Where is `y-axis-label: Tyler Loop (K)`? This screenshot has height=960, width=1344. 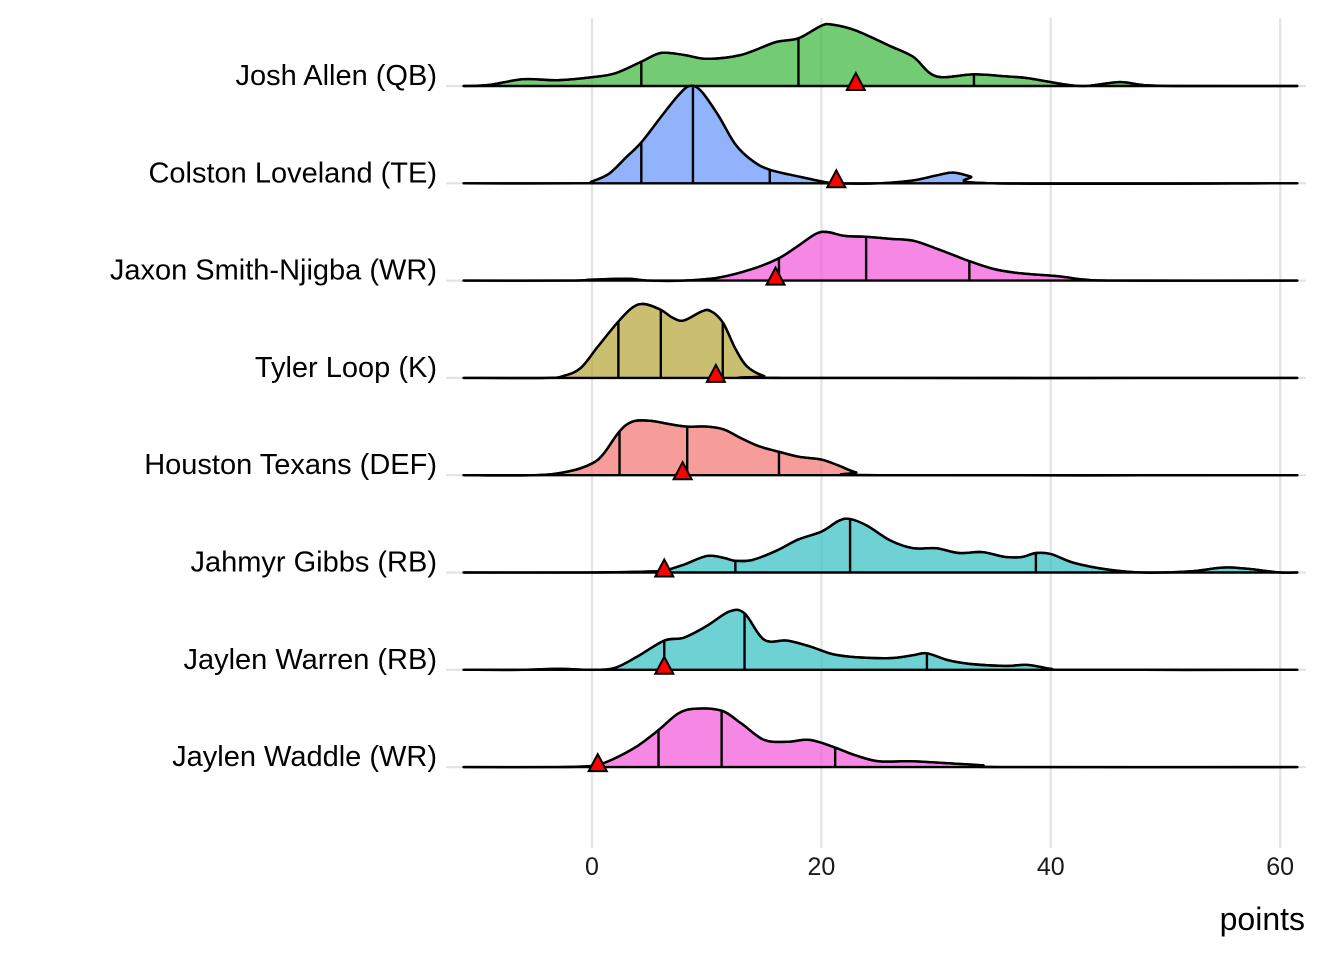
y-axis-label: Tyler Loop (K) is located at coordinates (346, 368).